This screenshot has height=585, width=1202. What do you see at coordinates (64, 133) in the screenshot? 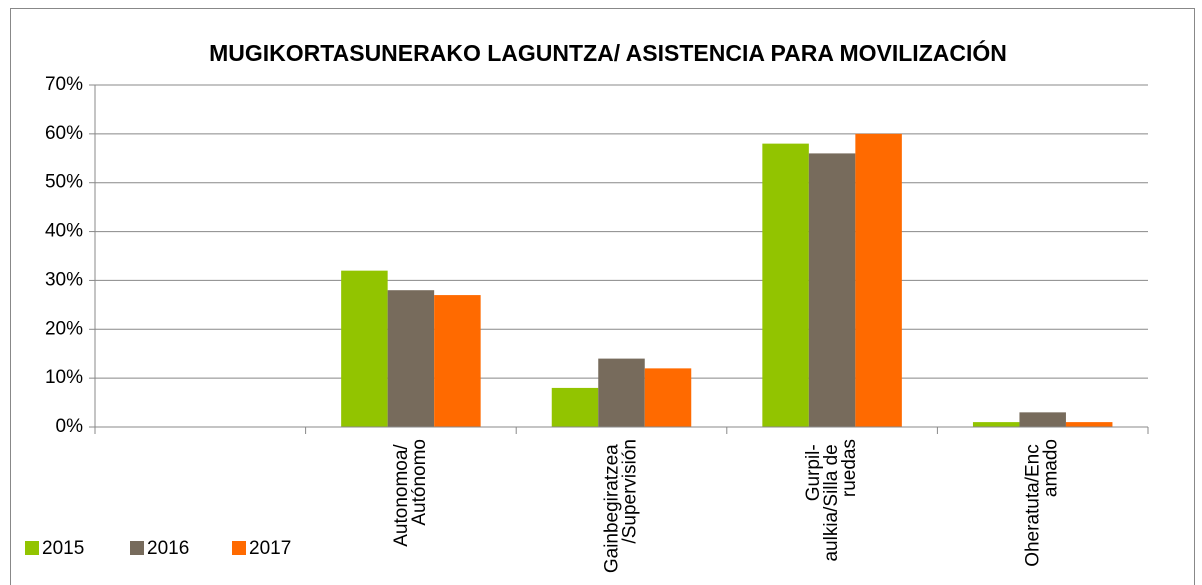
I see `y-tick-label: 60%` at bounding box center [64, 133].